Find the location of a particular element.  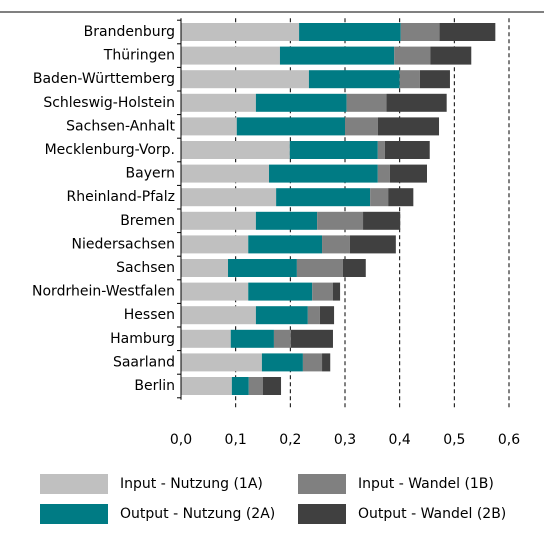

legend-label: Input - Nutzung (1A) is located at coordinates (191, 484).